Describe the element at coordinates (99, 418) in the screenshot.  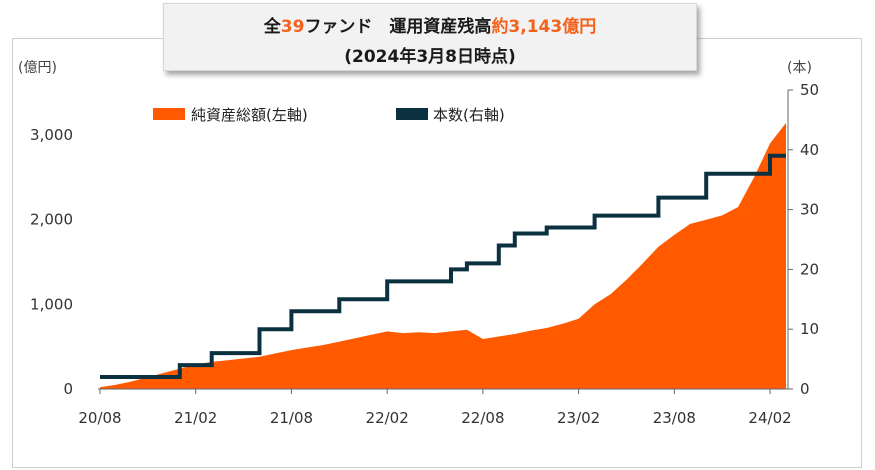
I see `x-tick-label: 20/08` at that location.